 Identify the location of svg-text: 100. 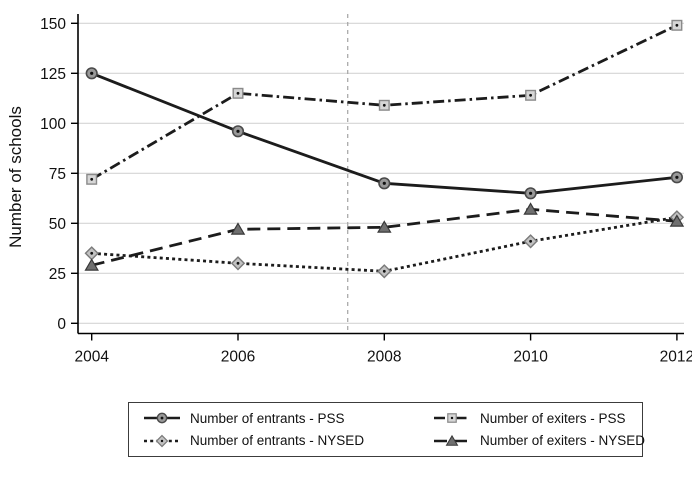
(53, 124).